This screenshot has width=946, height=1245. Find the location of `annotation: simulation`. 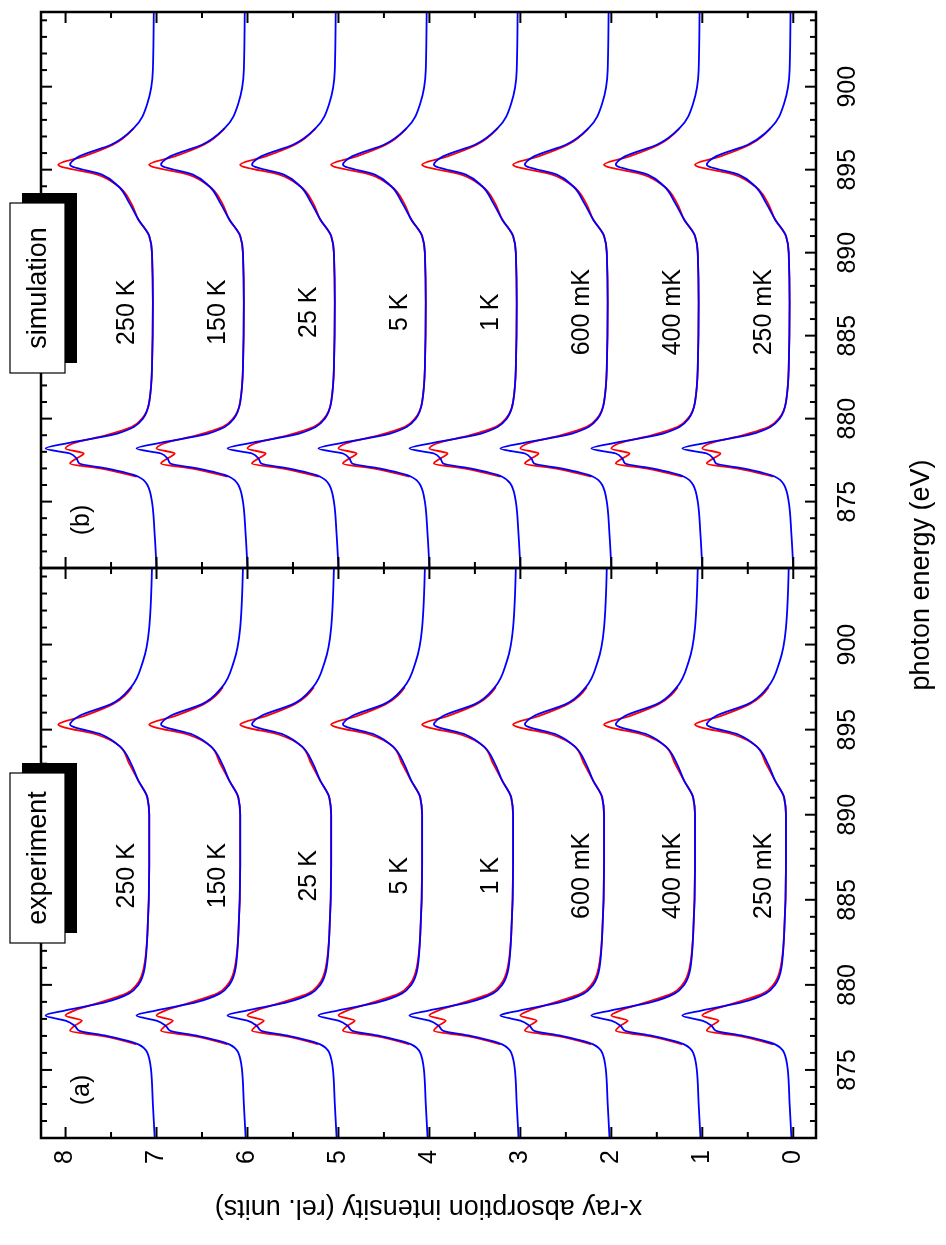

annotation: simulation is located at coordinates (36, 288).